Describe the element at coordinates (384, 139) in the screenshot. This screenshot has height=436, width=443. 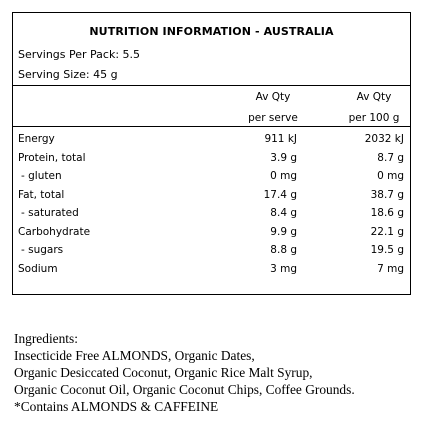
I see `per-100-value: 2032 kJ` at that location.